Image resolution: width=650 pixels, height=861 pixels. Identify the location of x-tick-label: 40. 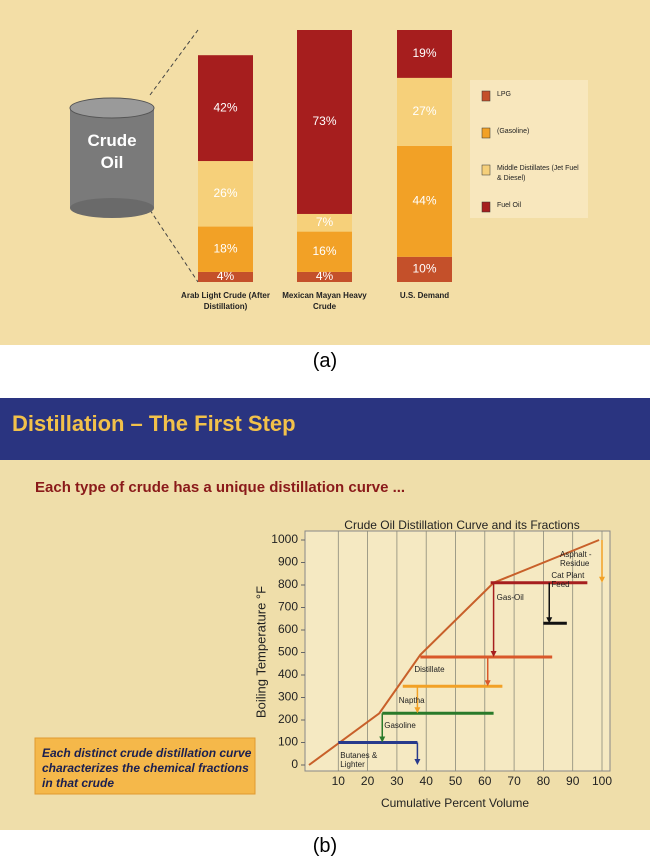
(427, 781).